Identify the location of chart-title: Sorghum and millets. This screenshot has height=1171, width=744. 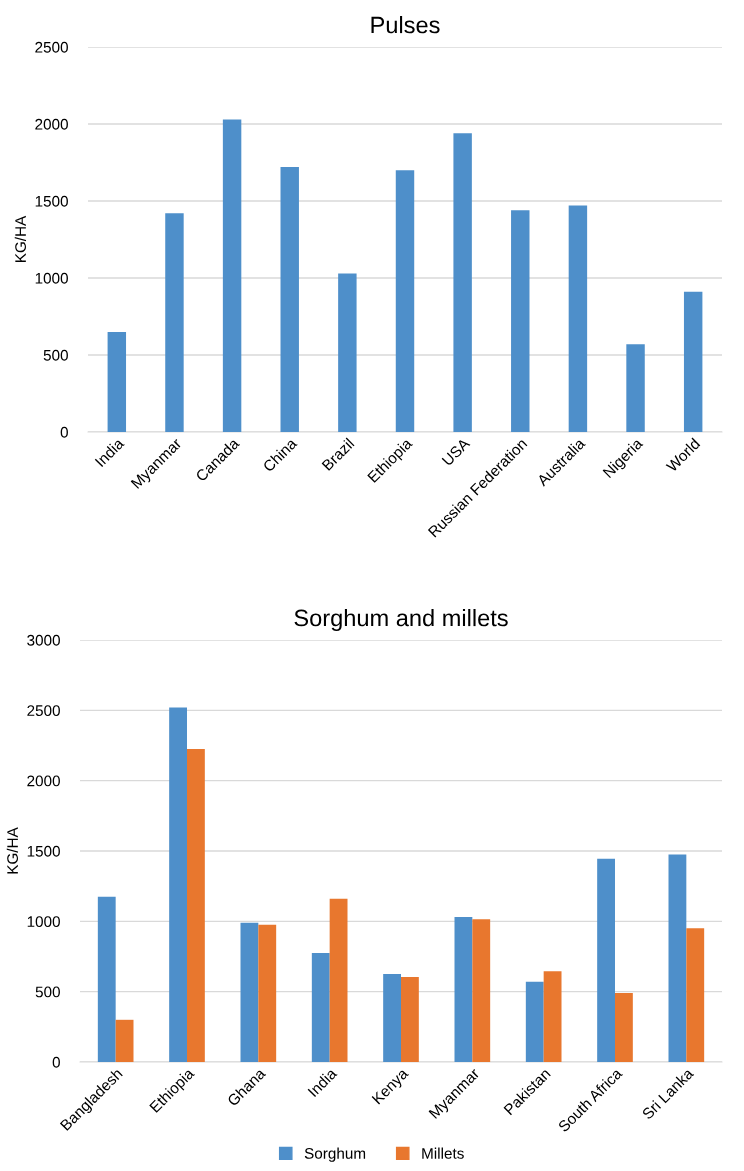
(401, 620).